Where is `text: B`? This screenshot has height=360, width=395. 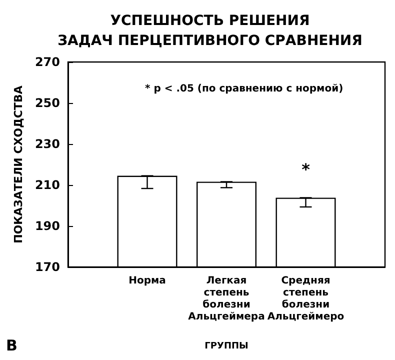
text: B is located at coordinates (12, 345).